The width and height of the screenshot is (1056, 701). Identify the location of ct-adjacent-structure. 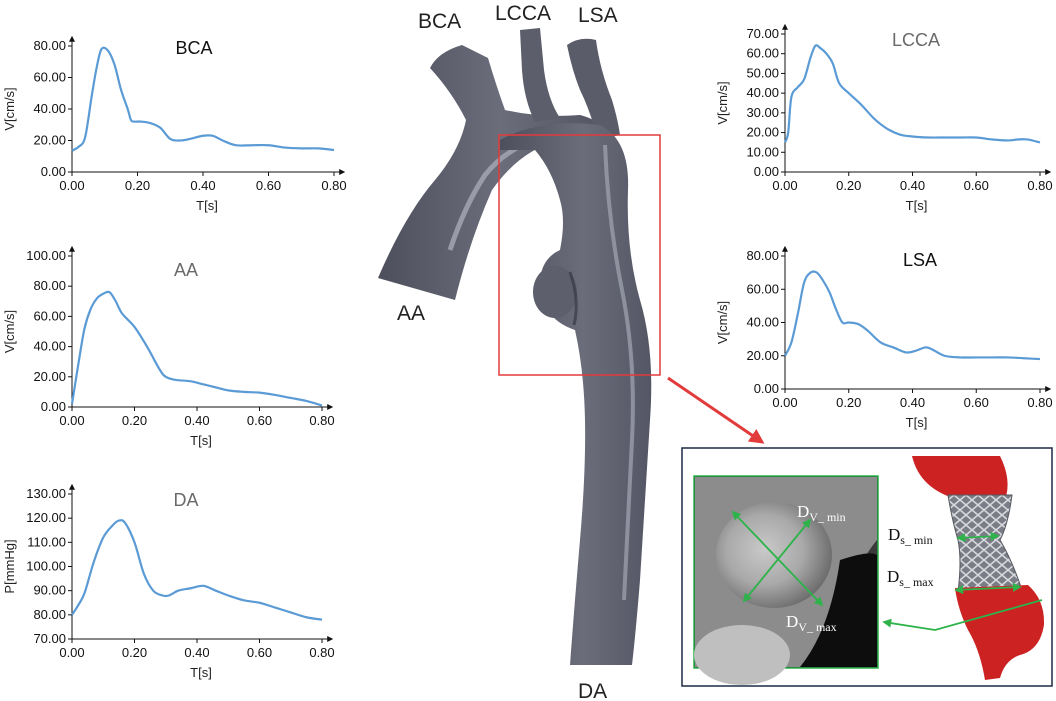
(742, 655).